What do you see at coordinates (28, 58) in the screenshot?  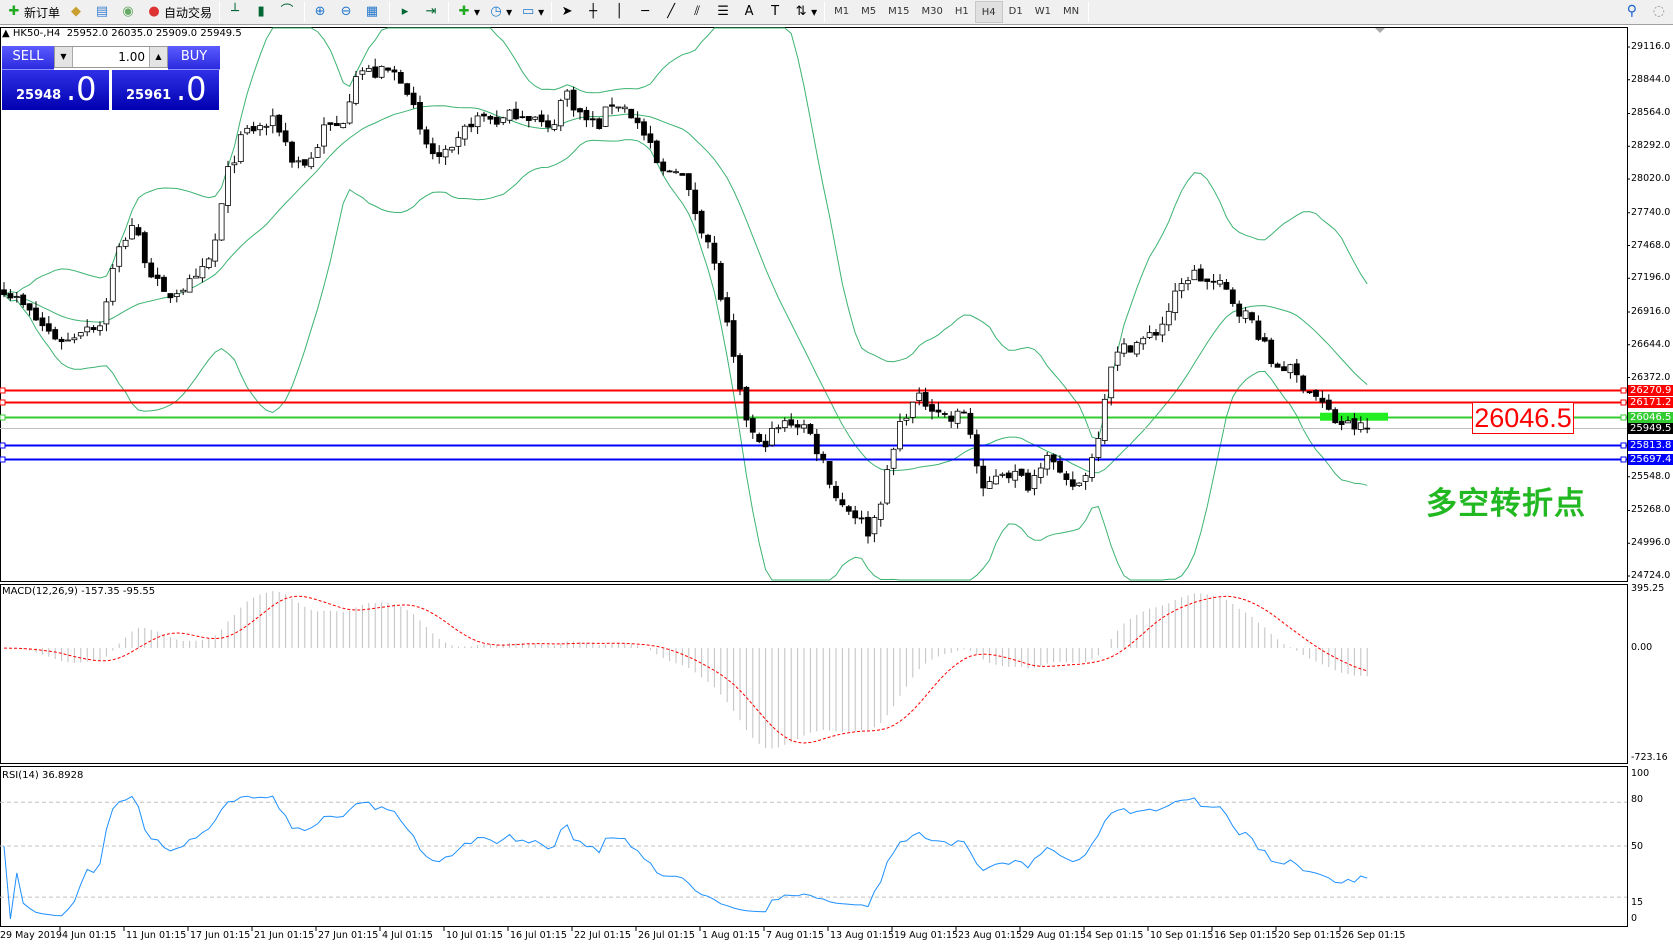 I see `sell-button: SELL` at bounding box center [28, 58].